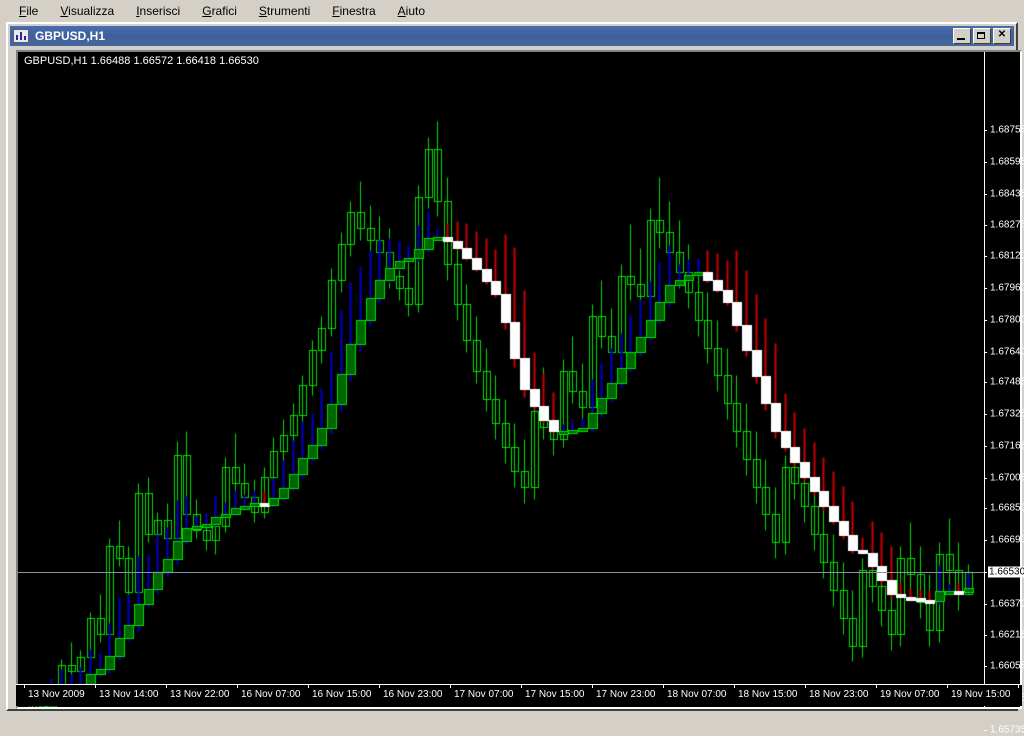  Describe the element at coordinates (1007, 320) in the screenshot. I see `price-tick-label: 1.67800` at that location.